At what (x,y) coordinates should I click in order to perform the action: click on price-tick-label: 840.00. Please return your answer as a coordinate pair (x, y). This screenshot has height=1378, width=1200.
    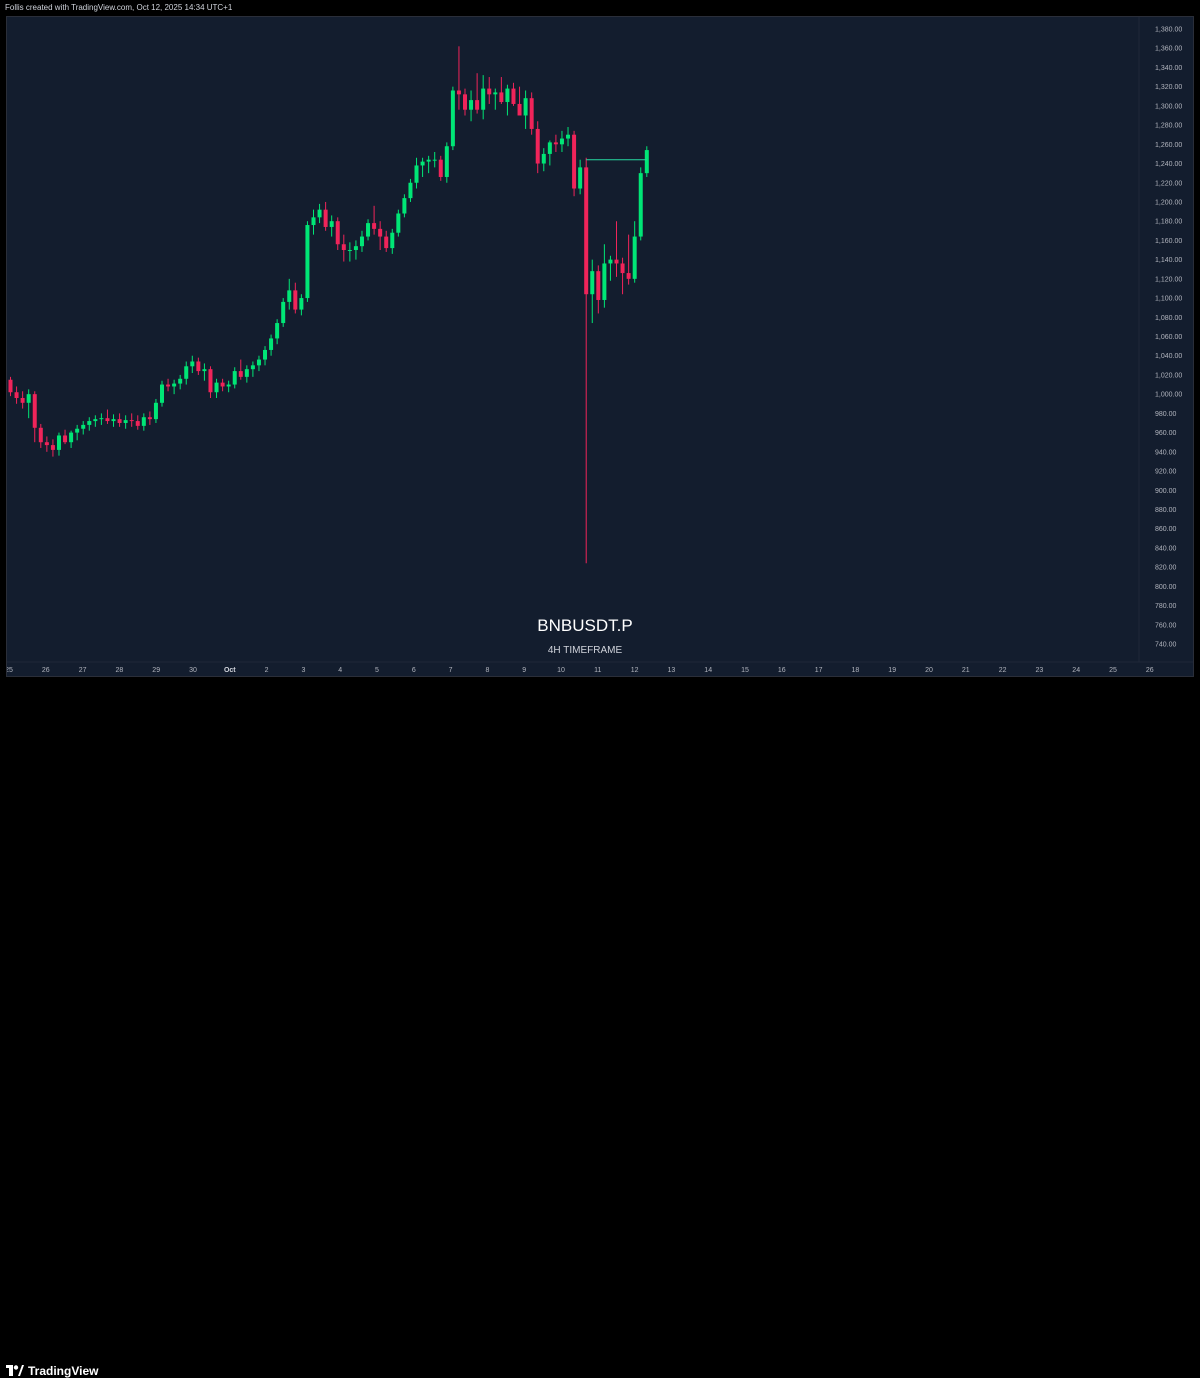
    Looking at the image, I should click on (1166, 548).